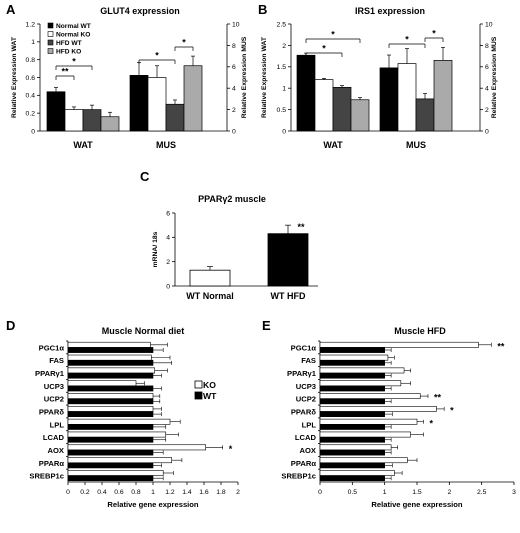 The image size is (520, 533). Describe the element at coordinates (56, 450) in the screenshot. I see `gene-label: AOX` at that location.